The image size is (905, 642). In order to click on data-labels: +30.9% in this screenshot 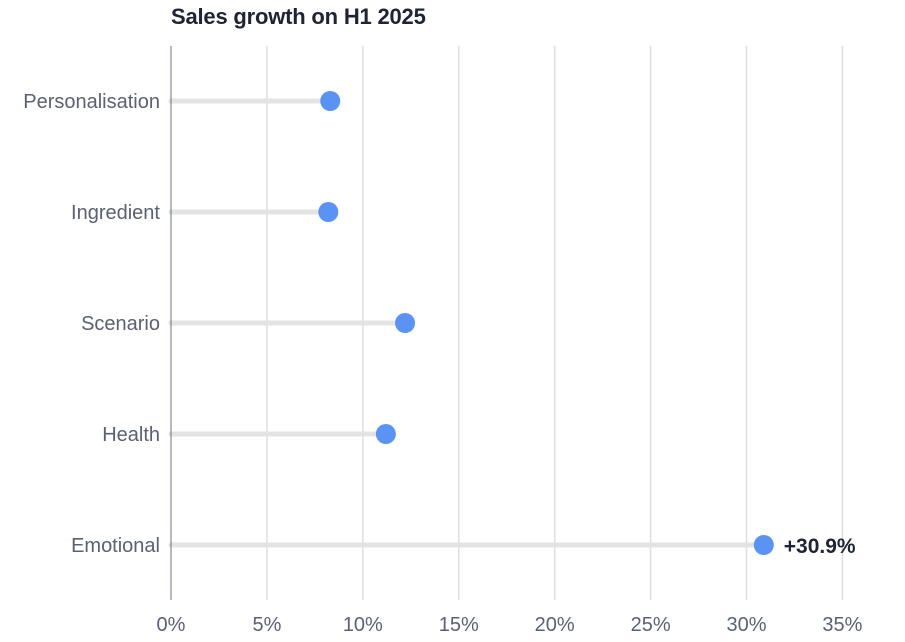, I will do `click(820, 546)`.